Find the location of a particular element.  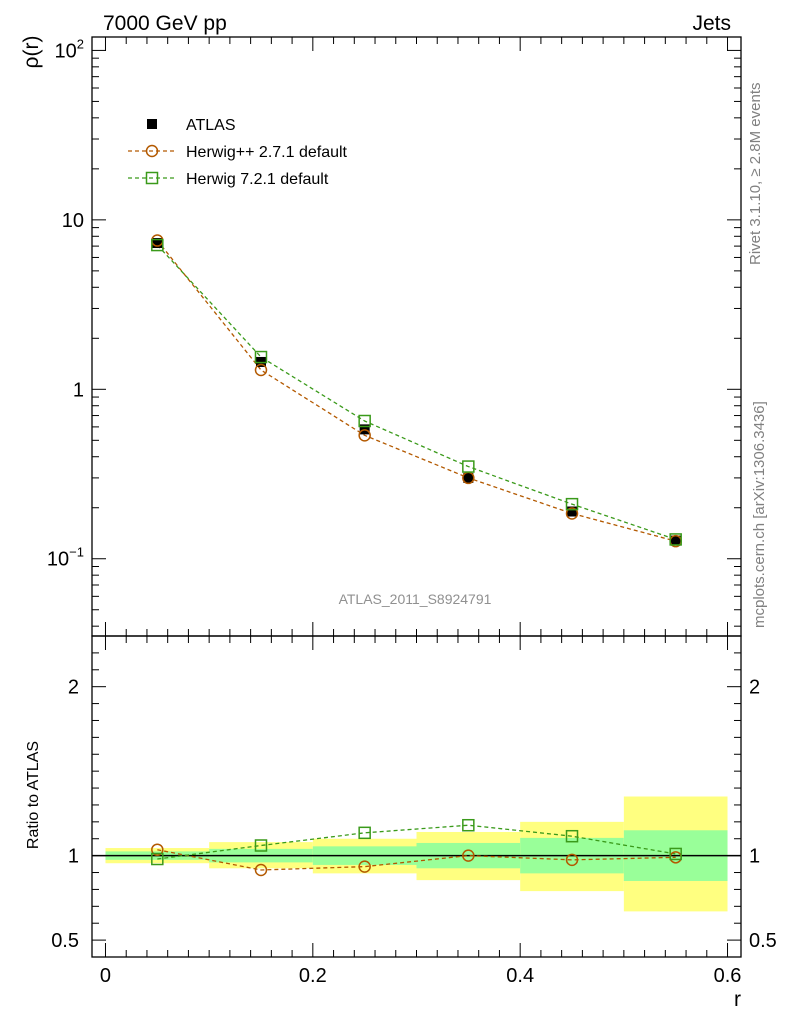

top-y-axis-label: ρ(r) is located at coordinates (31, 52).